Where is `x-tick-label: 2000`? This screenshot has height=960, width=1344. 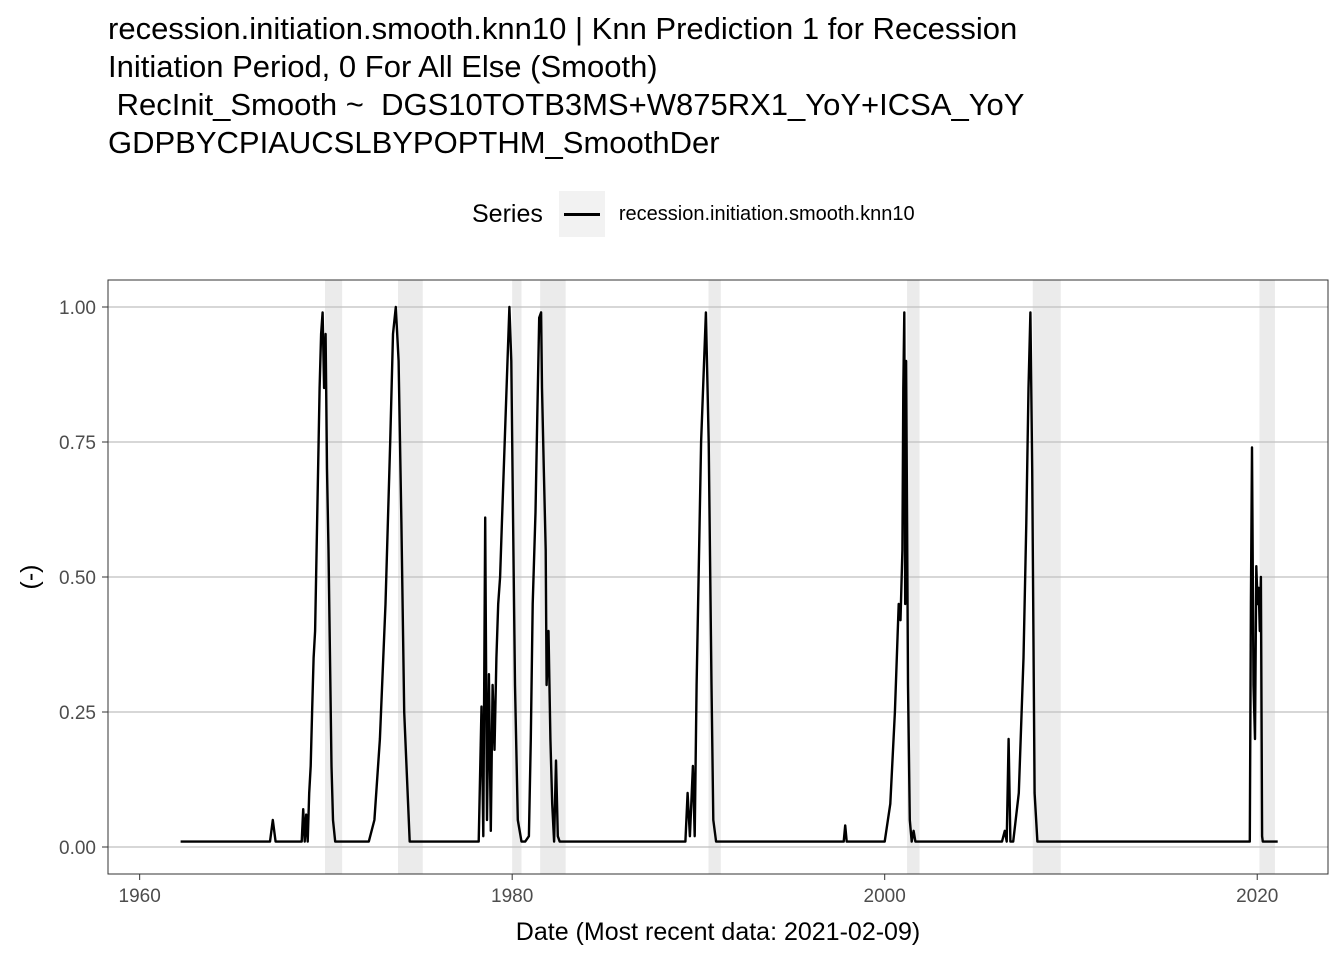 x-tick-label: 2000 is located at coordinates (885, 896).